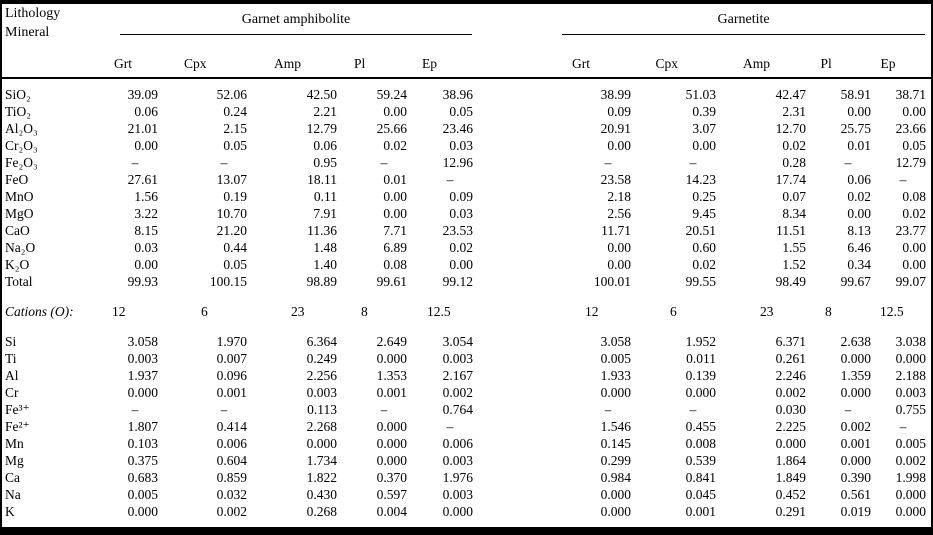  Describe the element at coordinates (17, 409) in the screenshot. I see `row-label: Fe³⁺` at that location.